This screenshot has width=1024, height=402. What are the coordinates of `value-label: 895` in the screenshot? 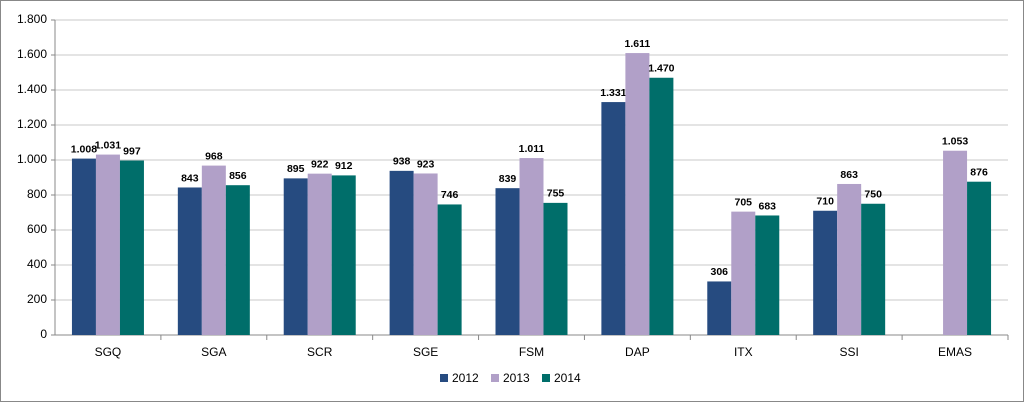 It's located at (296, 169).